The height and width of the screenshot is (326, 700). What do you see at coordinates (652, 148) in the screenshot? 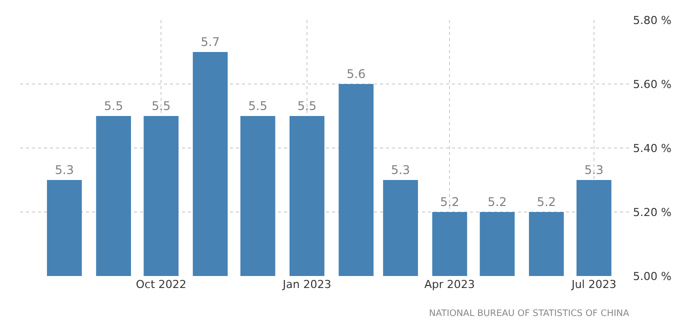
I see `y-tick-label: 5.40 %` at bounding box center [652, 148].